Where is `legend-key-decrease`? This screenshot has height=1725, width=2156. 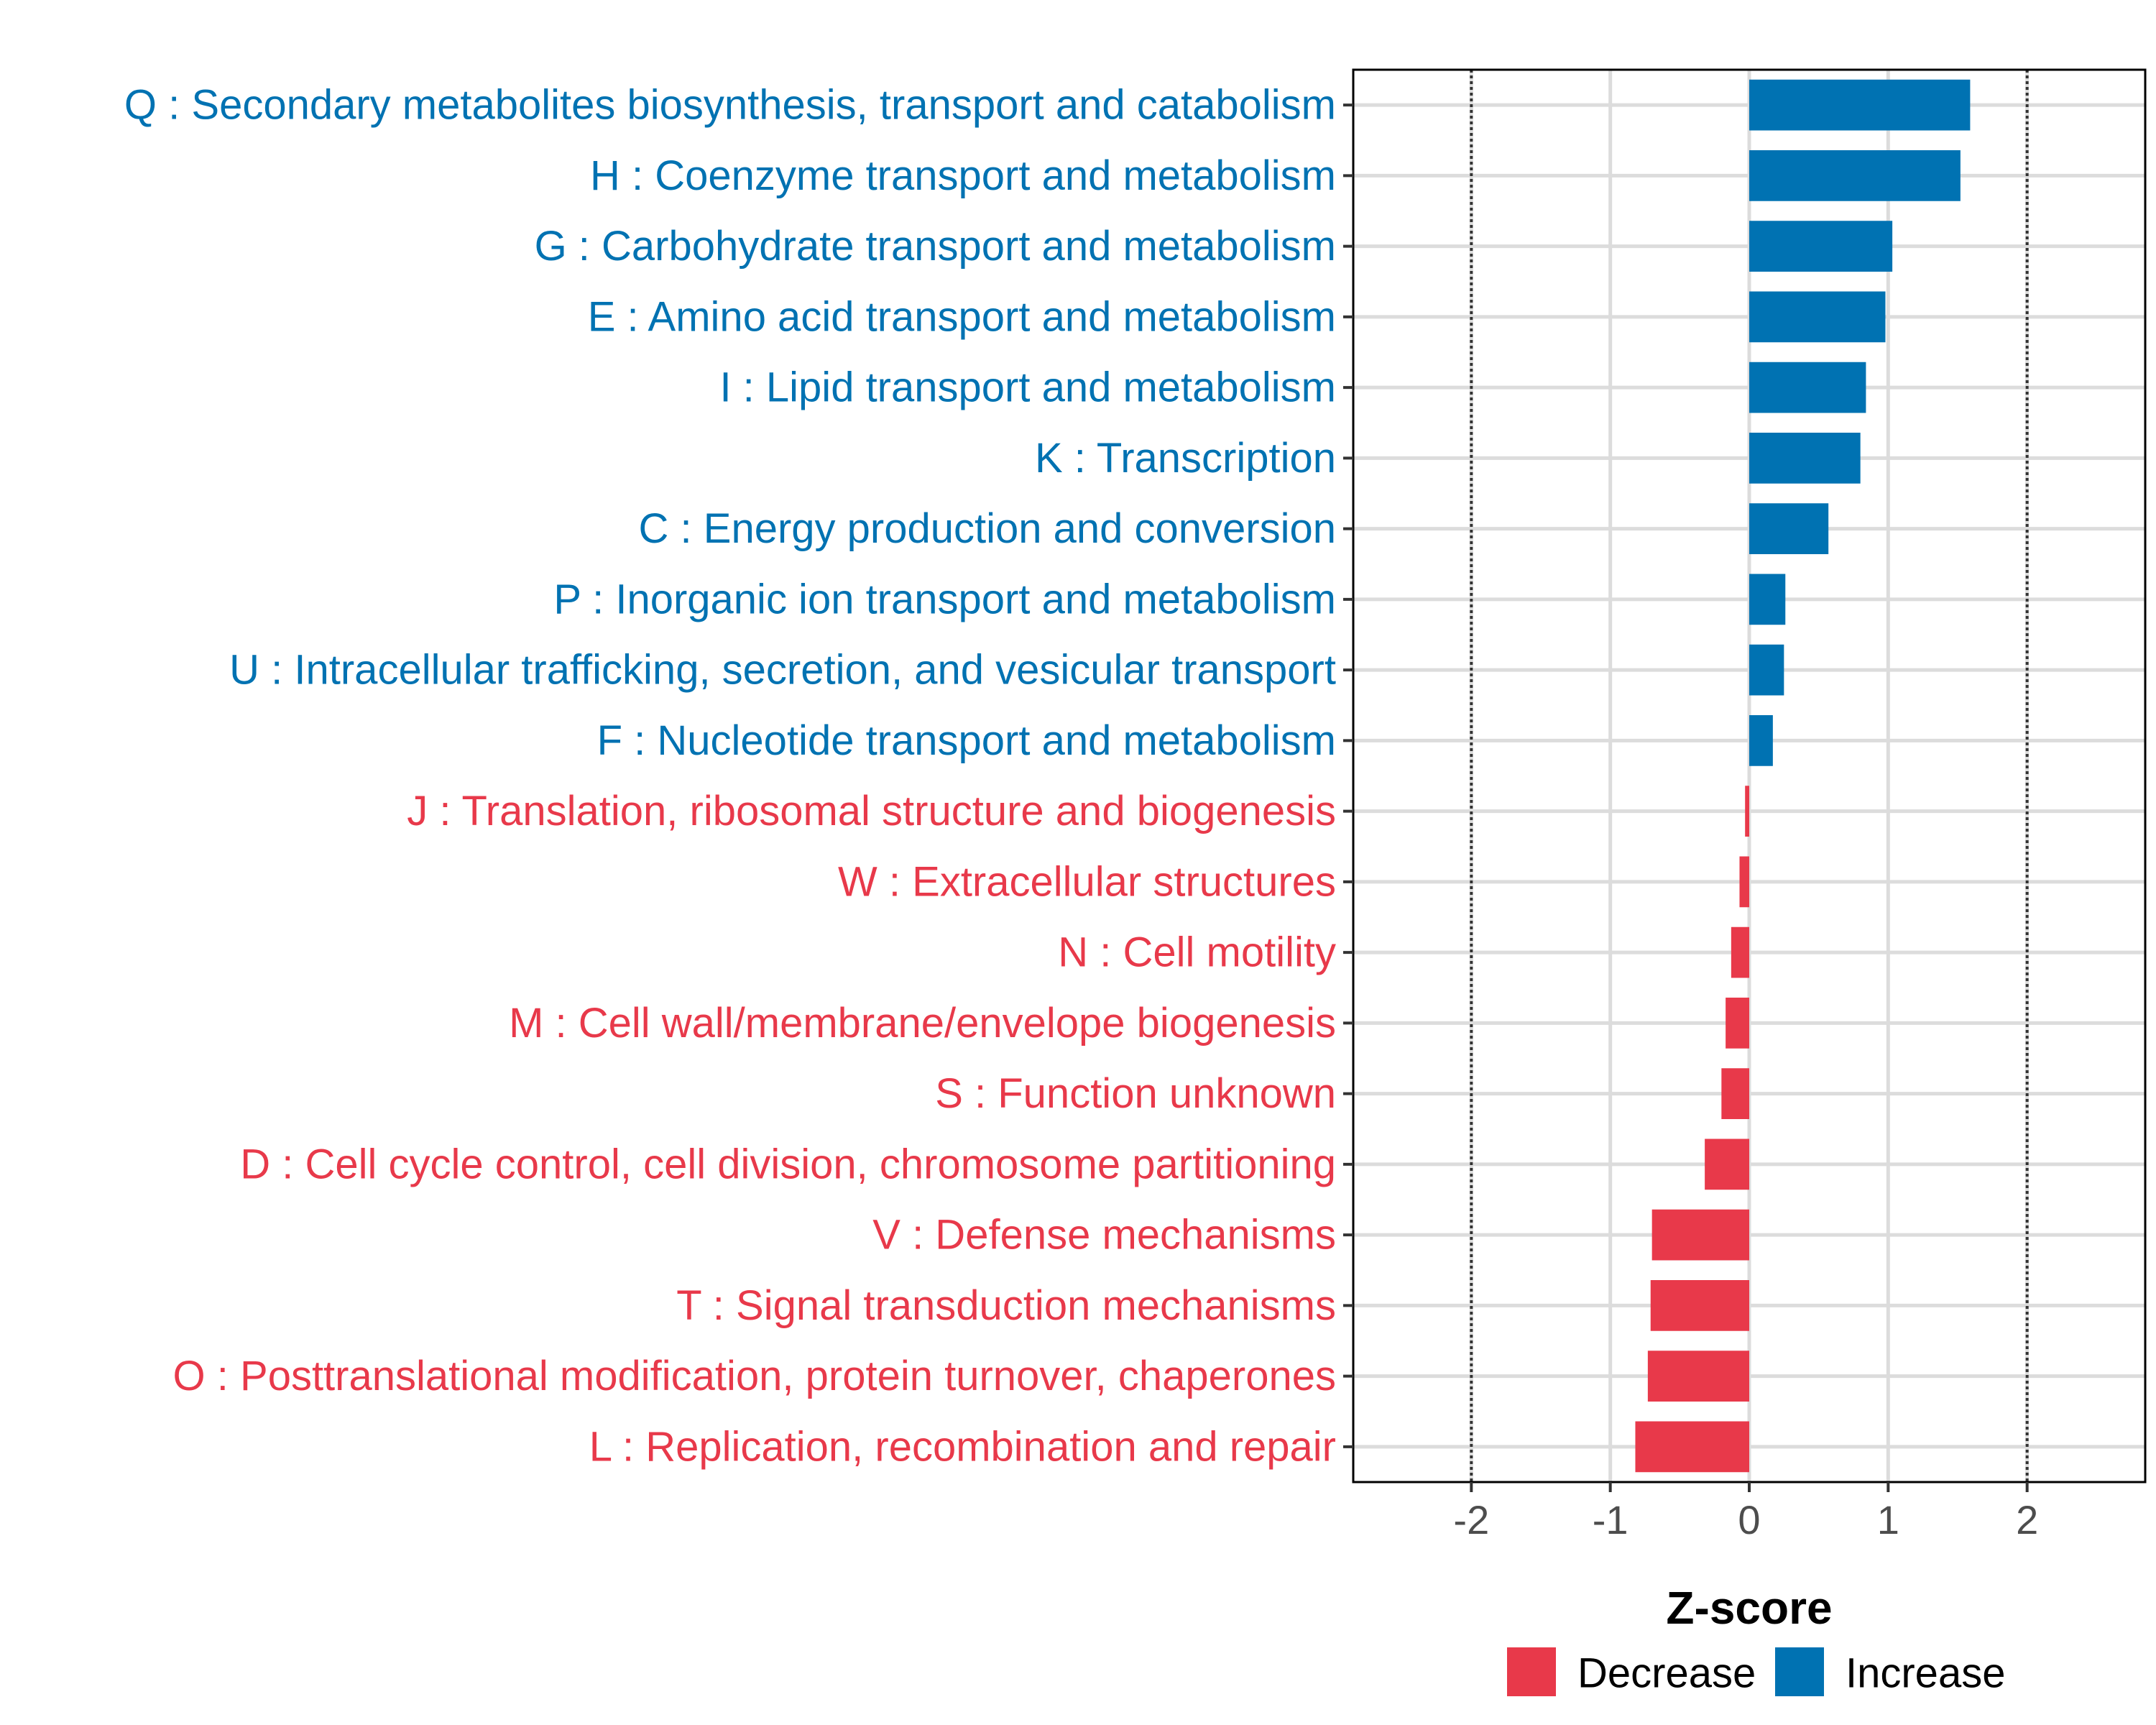 legend-key-decrease is located at coordinates (1532, 1671).